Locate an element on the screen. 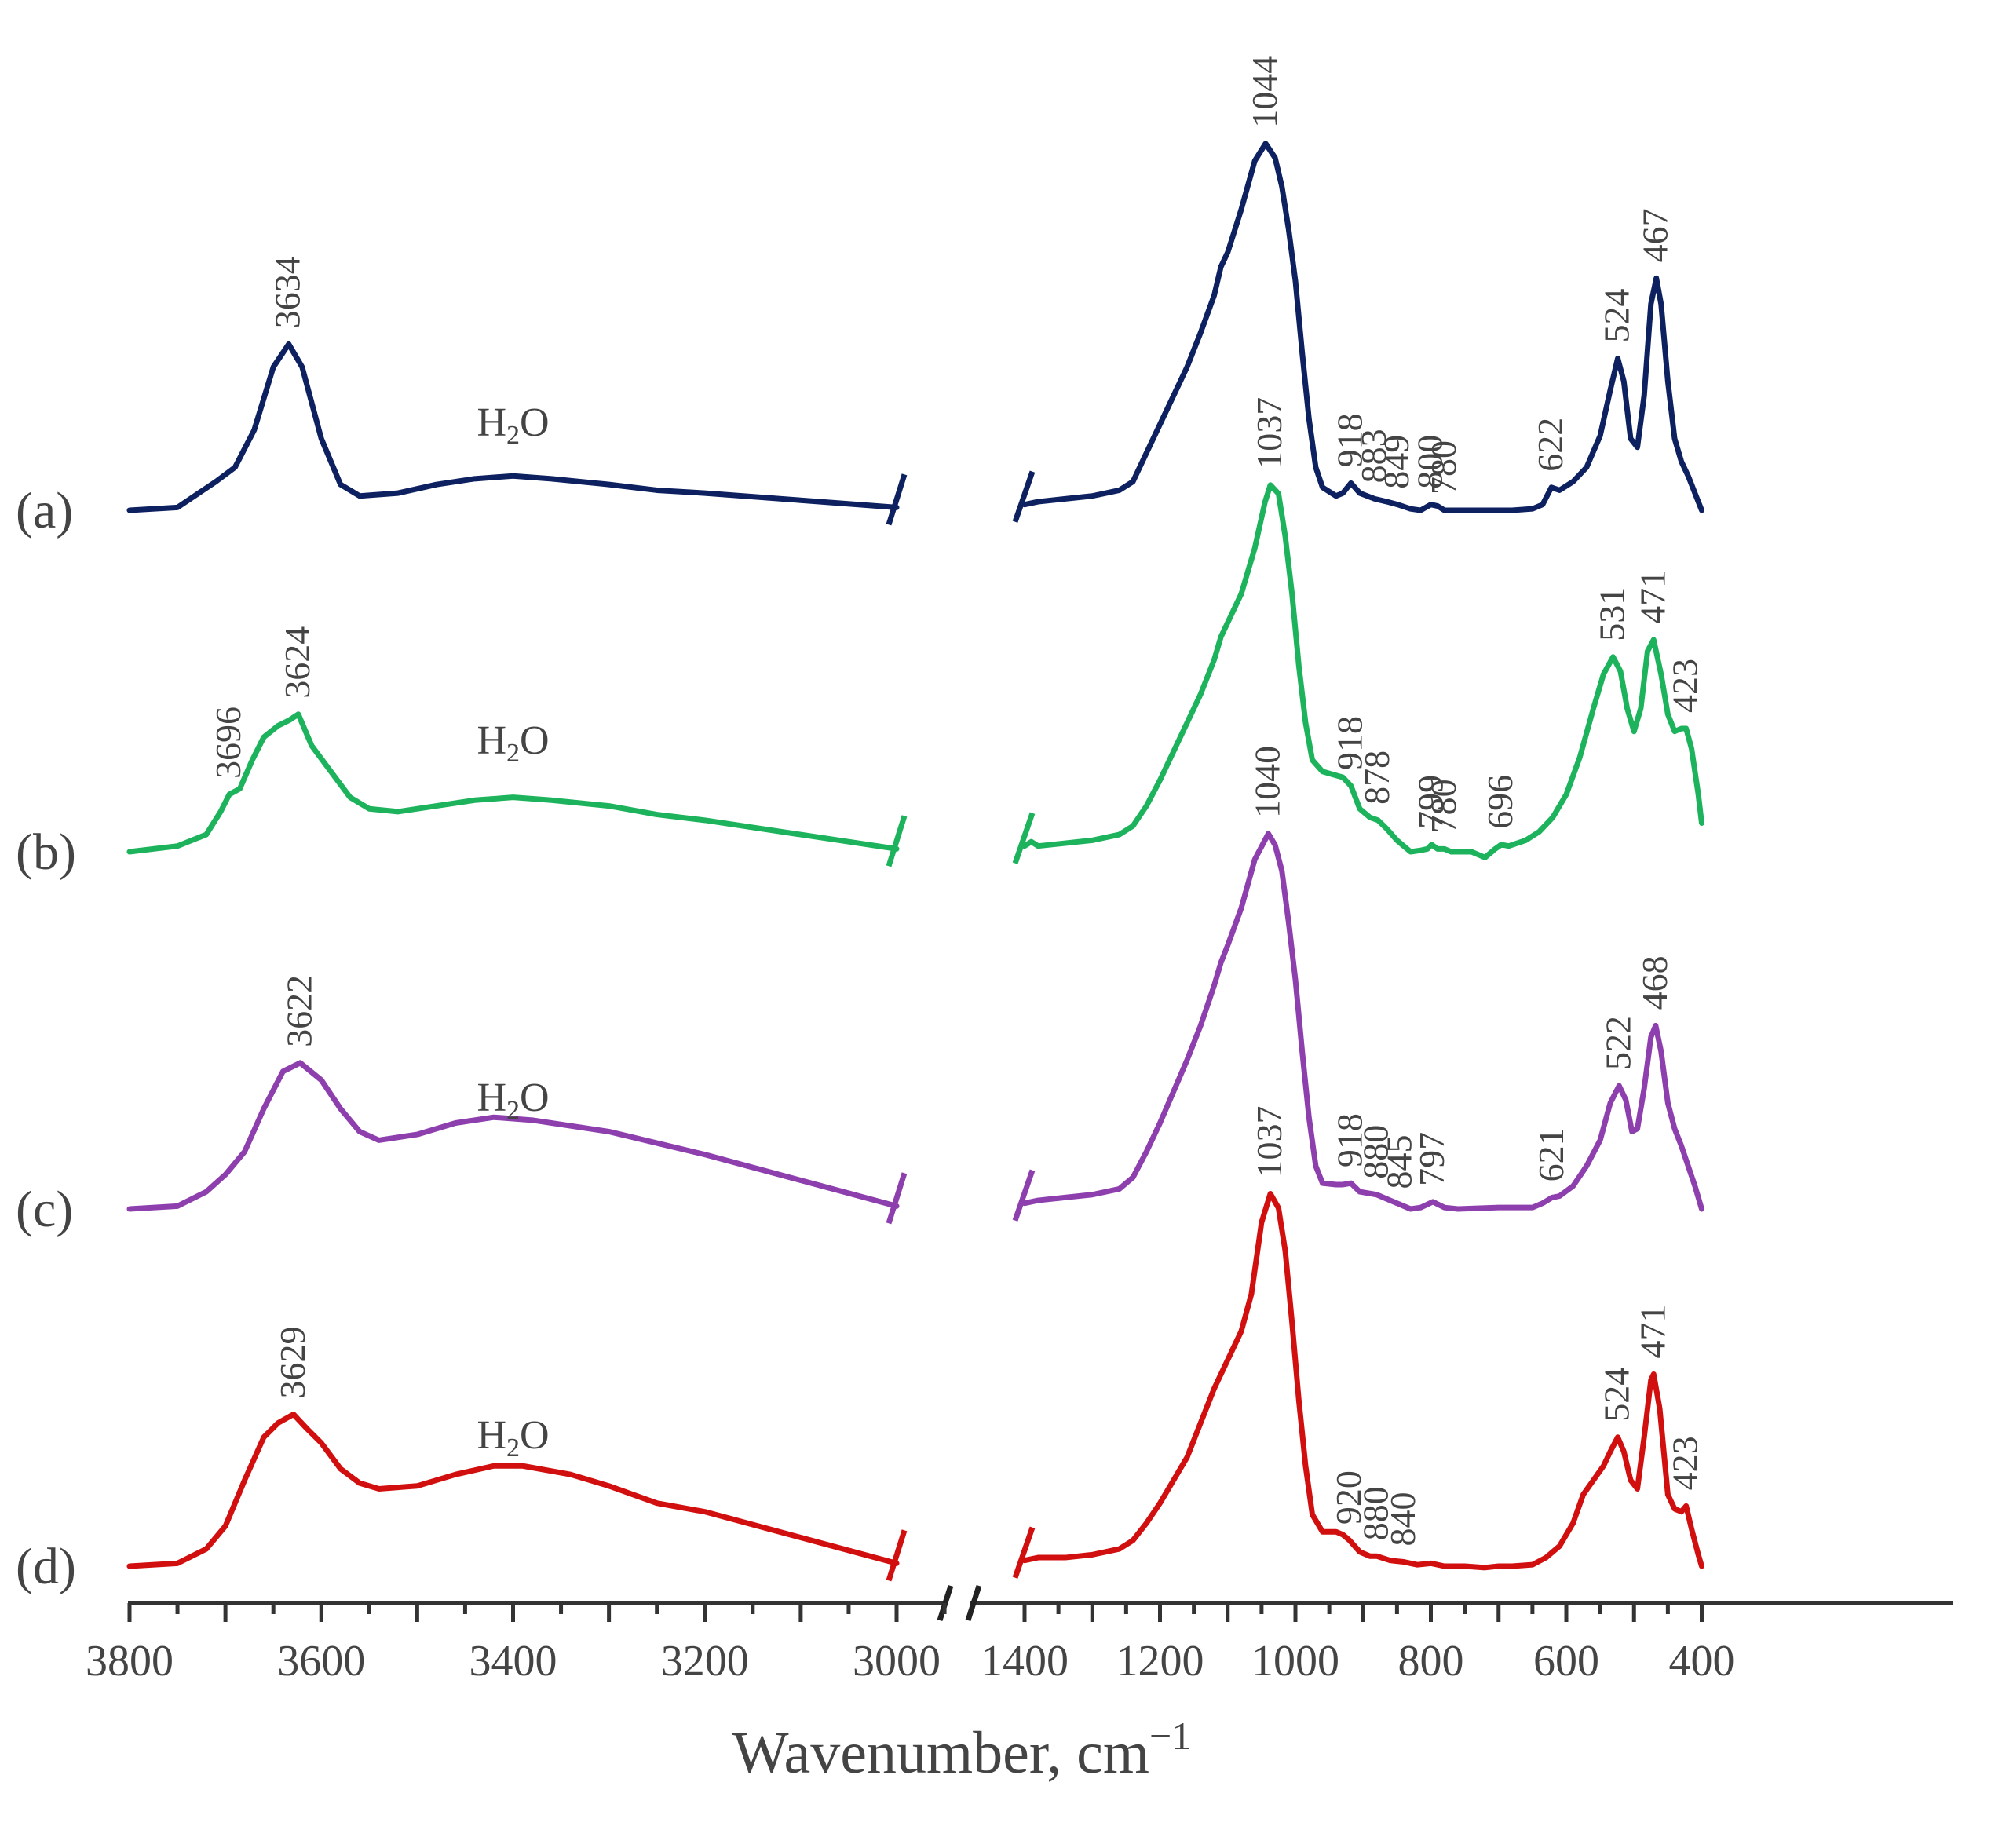 This screenshot has height=1848, width=2013. peak-label: 1044 is located at coordinates (1264, 92).